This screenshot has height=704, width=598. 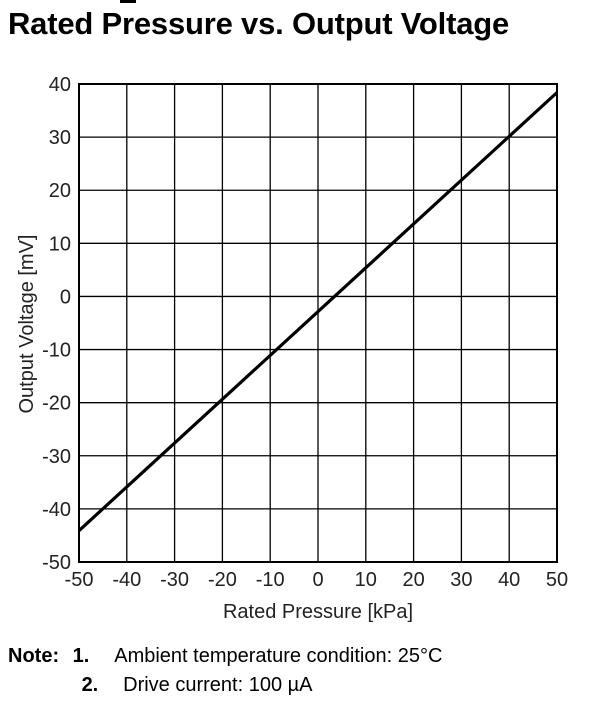 I want to click on x-axis-label: Rated Pressure [kPa], so click(x=318, y=612).